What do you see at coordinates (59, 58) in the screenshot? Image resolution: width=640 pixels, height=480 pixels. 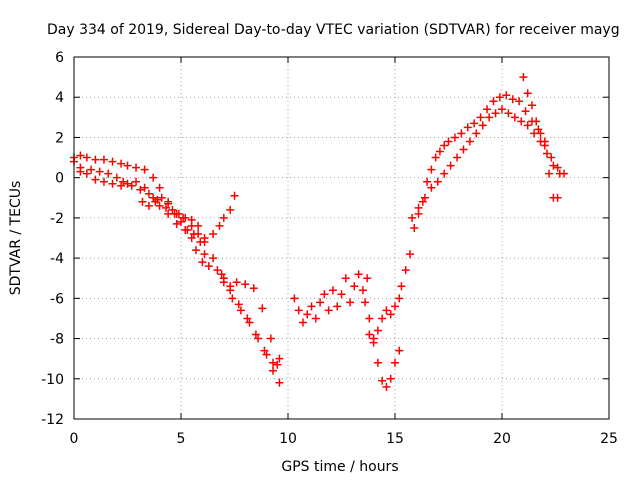 I see `y-tick-label: 6` at bounding box center [59, 58].